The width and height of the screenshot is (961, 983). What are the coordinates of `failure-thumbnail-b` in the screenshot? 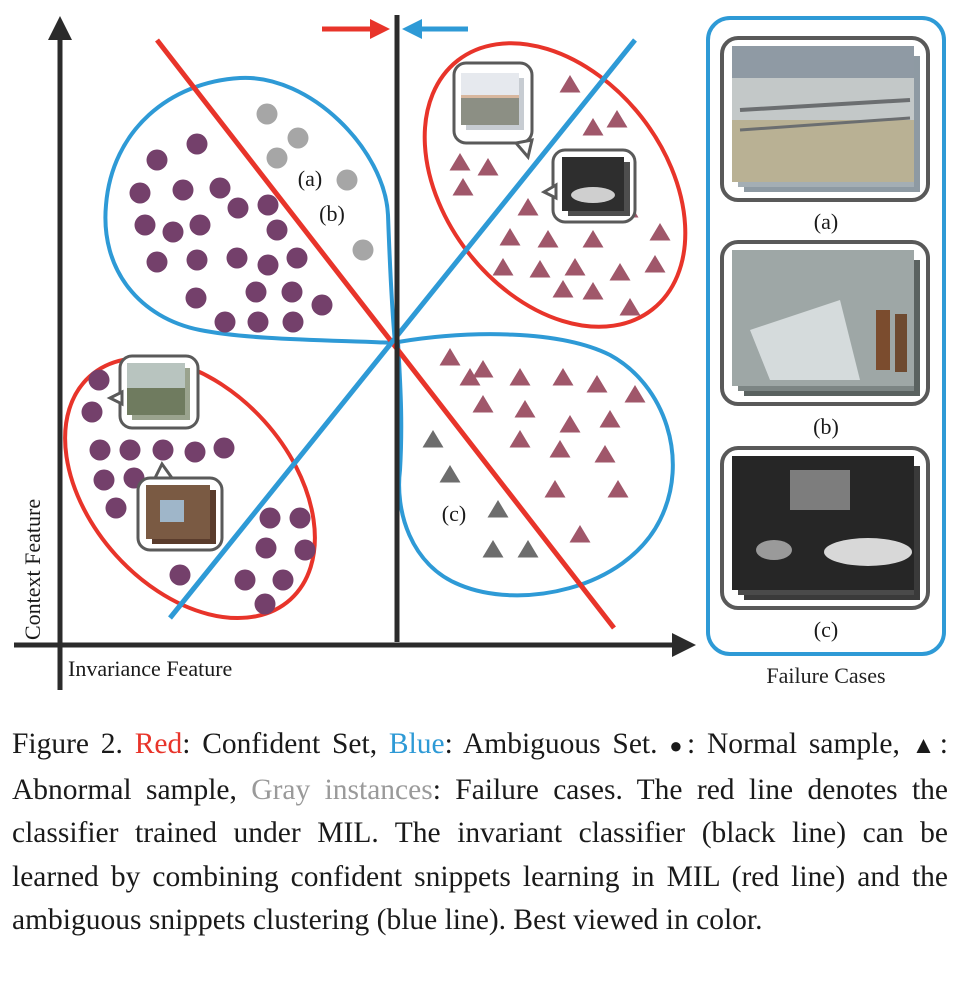 It's located at (825, 323).